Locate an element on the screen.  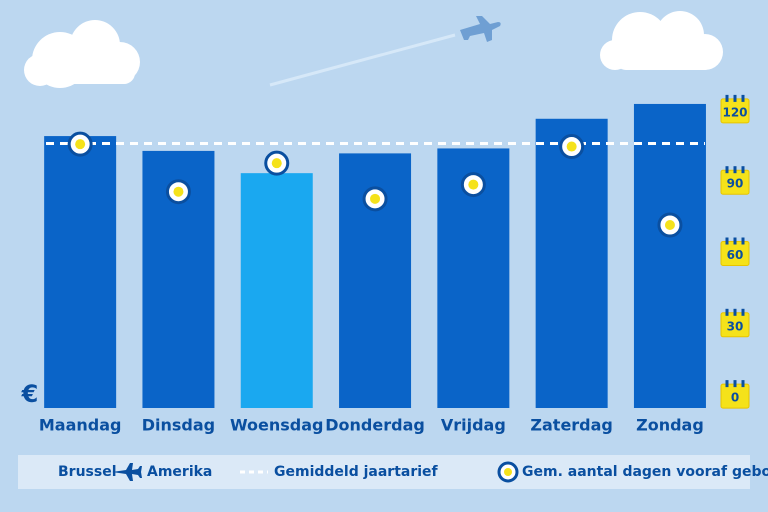
x-tick-label: Zondag is located at coordinates (670, 425).